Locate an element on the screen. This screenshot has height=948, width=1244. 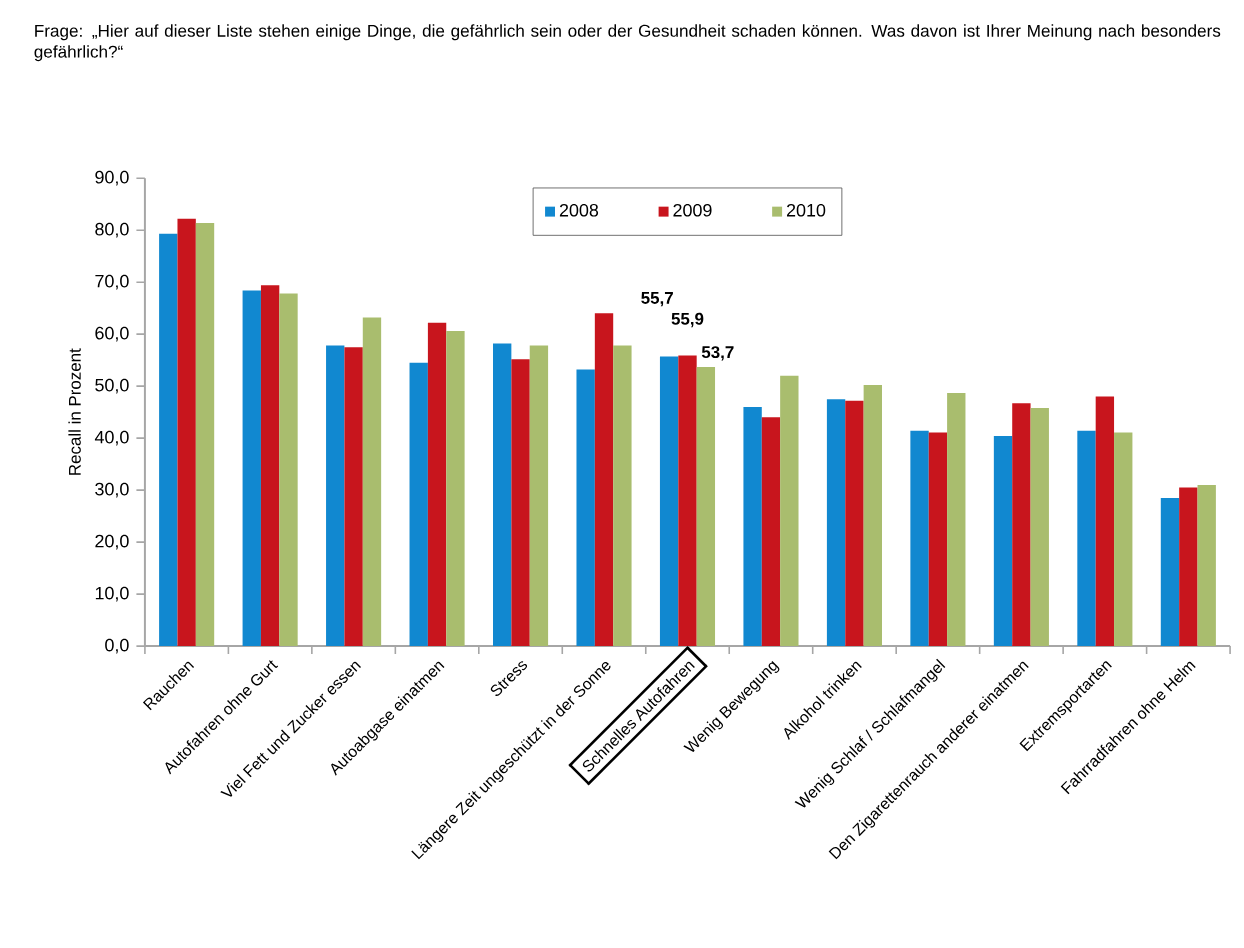
data-label: 55,9 is located at coordinates (687, 320).